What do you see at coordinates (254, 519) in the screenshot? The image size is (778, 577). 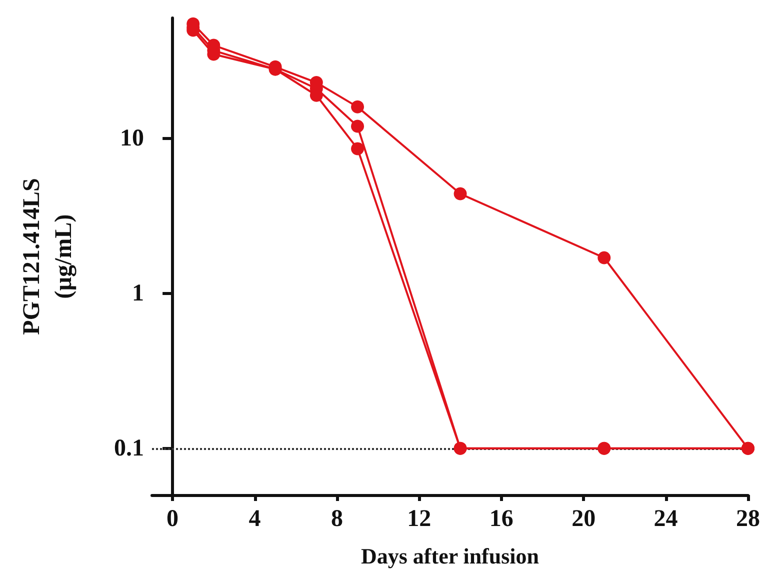 I see `x-tick-label: 4` at bounding box center [254, 519].